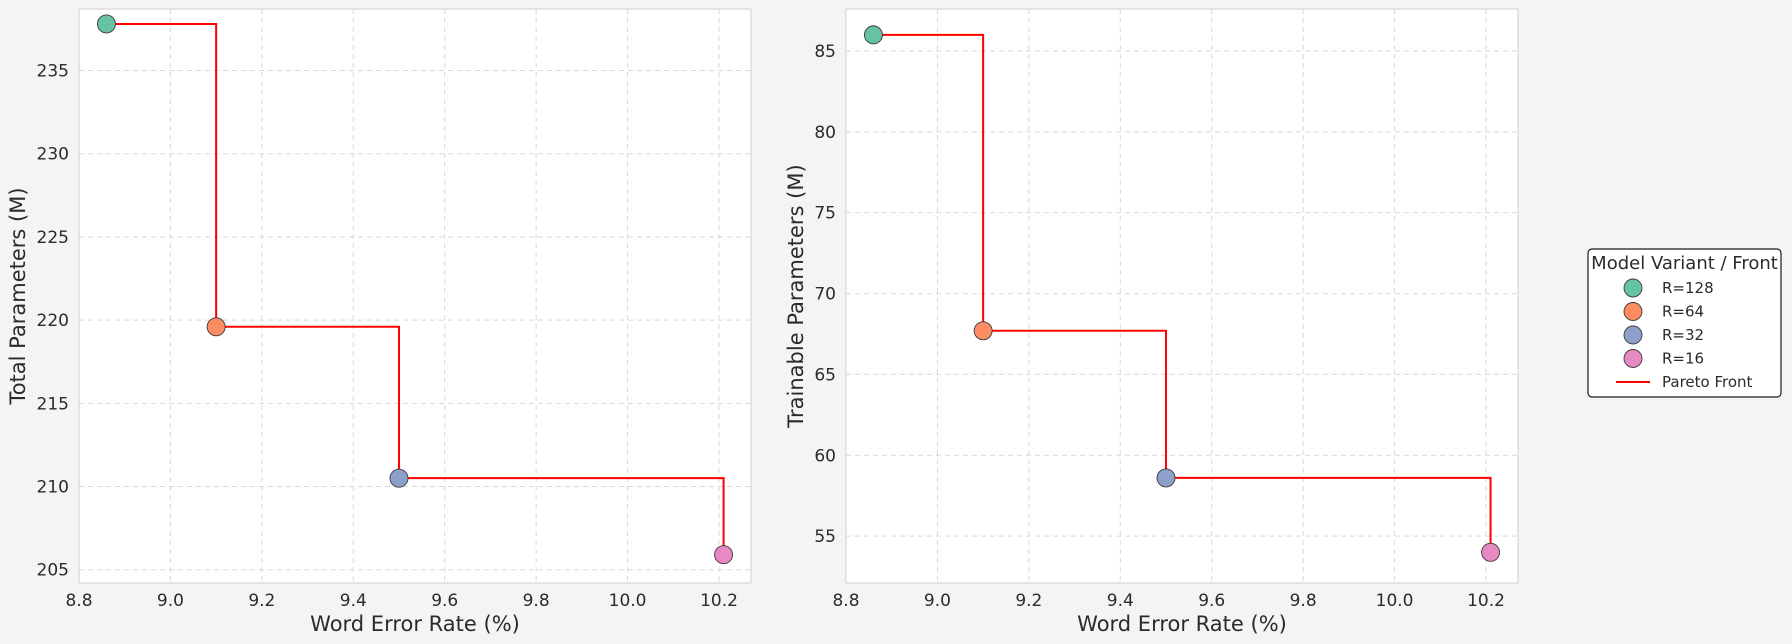  What do you see at coordinates (1688, 288) in the screenshot?
I see `legend-label: R=128` at bounding box center [1688, 288].